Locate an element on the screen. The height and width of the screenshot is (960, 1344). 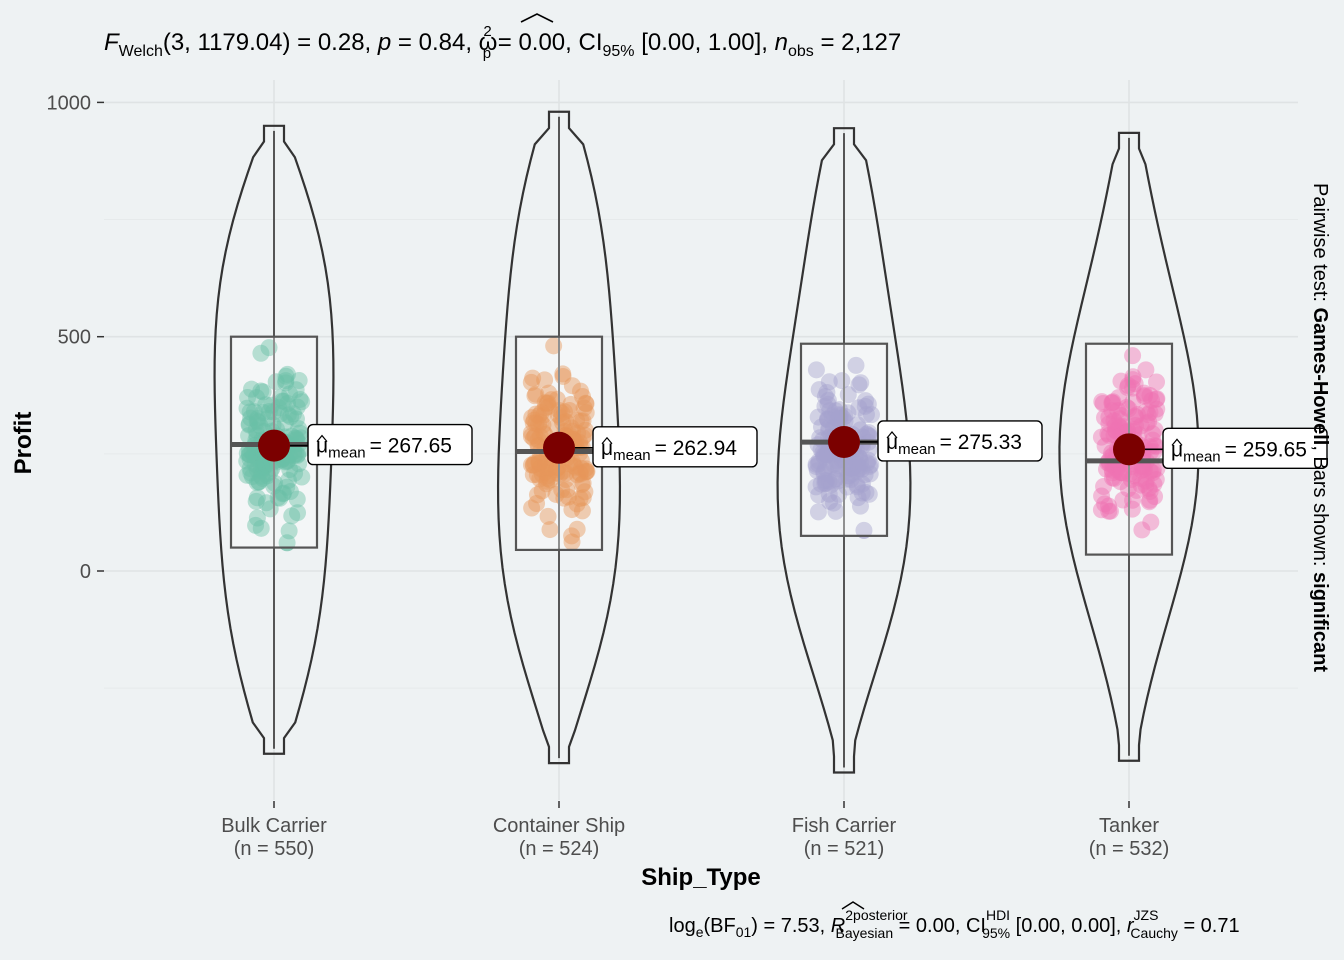
x-tick-label: Tanker is located at coordinates (1129, 826).